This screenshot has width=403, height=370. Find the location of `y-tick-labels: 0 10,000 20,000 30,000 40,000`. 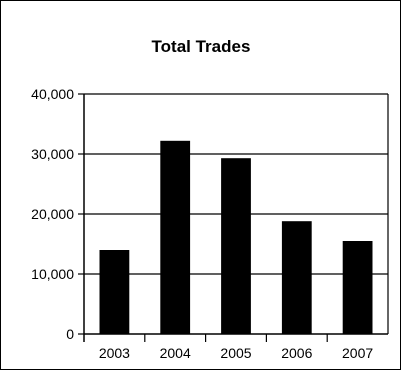

y-tick-labels: 0 10,000 20,000 30,000 40,000 is located at coordinates (52, 214).